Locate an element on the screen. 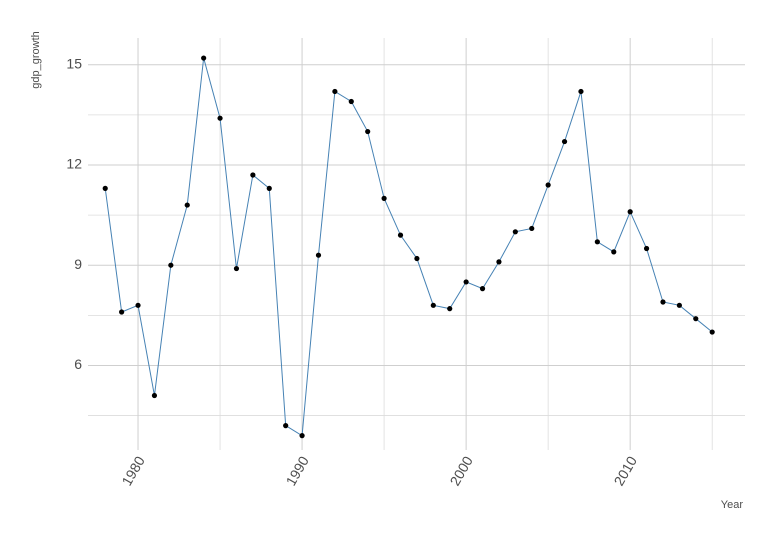 This screenshot has height=549, width=783. y-tick-label: 9 is located at coordinates (78, 264).